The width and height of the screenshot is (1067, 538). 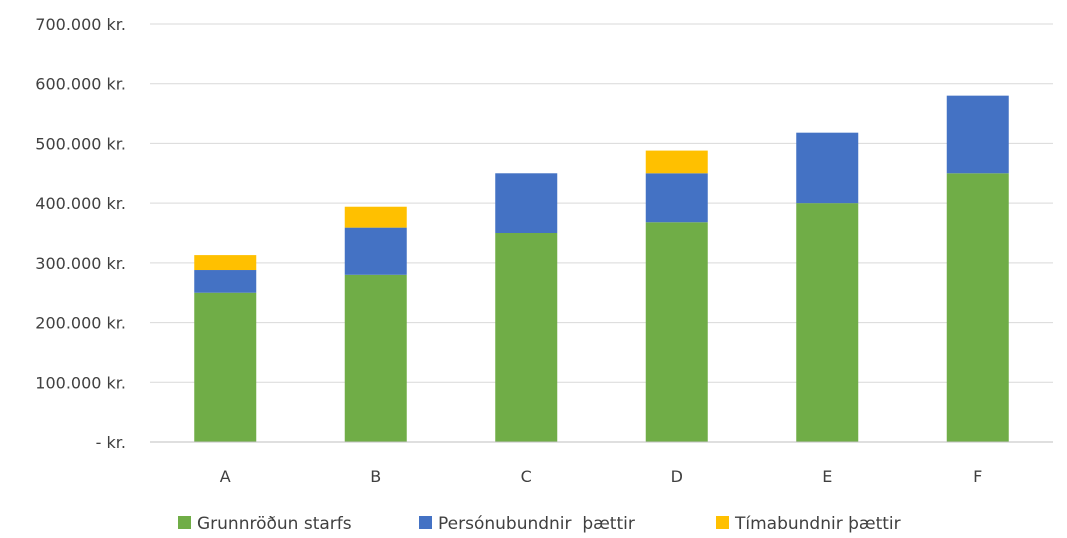 What do you see at coordinates (80, 323) in the screenshot?
I see `y-tick-label: 200.000 kr.` at bounding box center [80, 323].